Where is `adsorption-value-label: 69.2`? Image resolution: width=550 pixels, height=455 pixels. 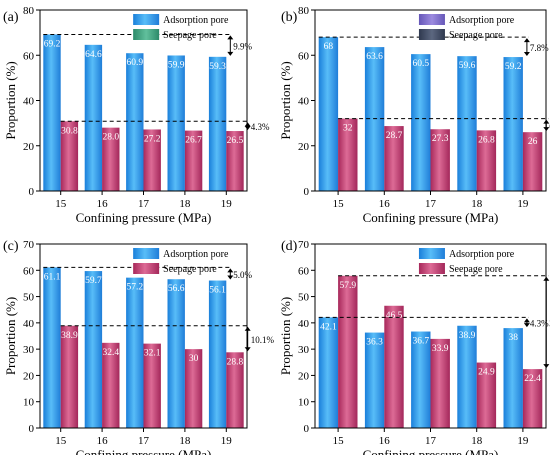 adsorption-value-label: 69.2 is located at coordinates (52, 44).